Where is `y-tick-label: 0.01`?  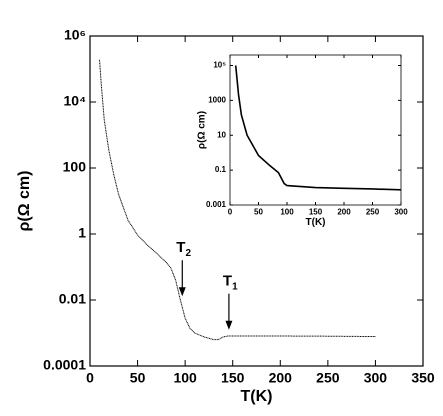 y-tick-label: 0.01 is located at coordinates (72, 299).